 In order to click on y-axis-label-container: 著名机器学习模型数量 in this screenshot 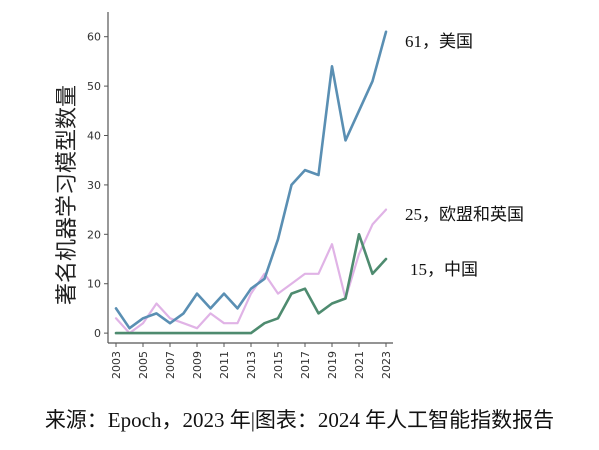, I will do `click(65, 195)`.